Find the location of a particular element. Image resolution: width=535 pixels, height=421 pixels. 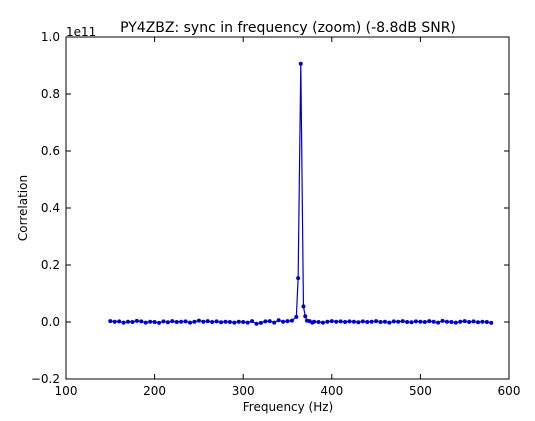

y-axis-label: Correlation is located at coordinates (23, 208).